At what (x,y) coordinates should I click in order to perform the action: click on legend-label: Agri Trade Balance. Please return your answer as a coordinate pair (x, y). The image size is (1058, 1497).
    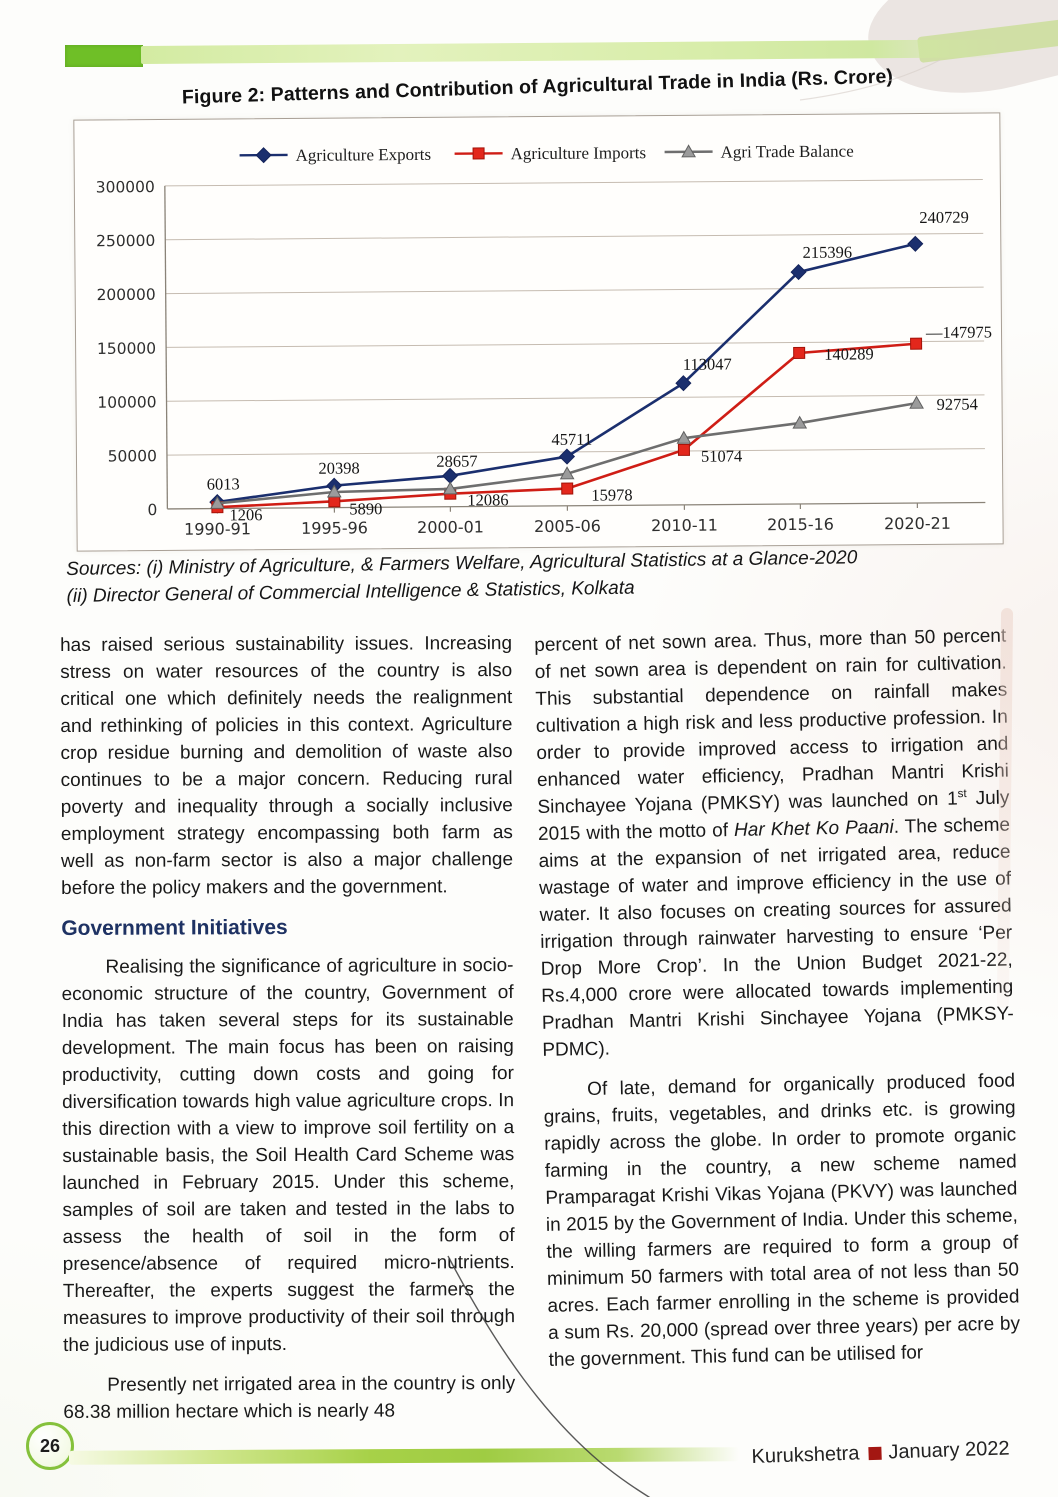
    Looking at the image, I should click on (787, 152).